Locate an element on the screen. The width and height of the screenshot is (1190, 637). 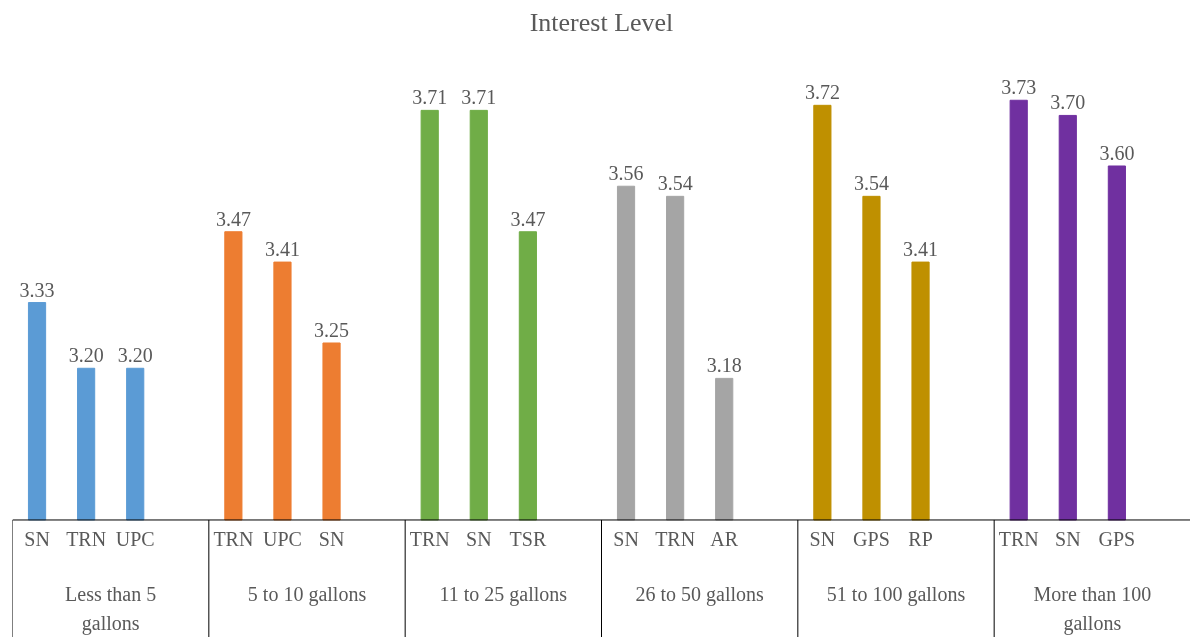
text: 51 to 100 gallons is located at coordinates (896, 594).